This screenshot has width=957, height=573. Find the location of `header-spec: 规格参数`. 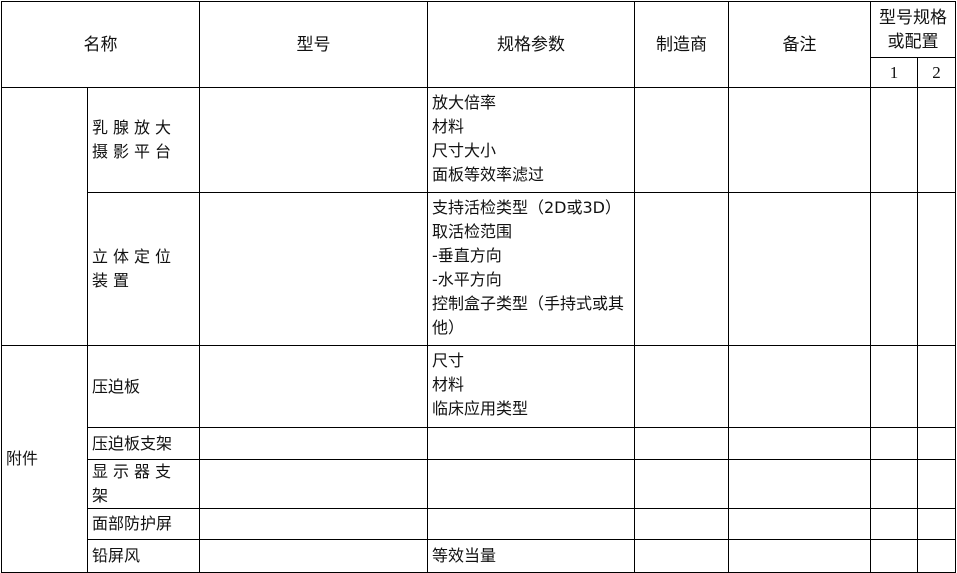

header-spec: 规格参数 is located at coordinates (531, 44).